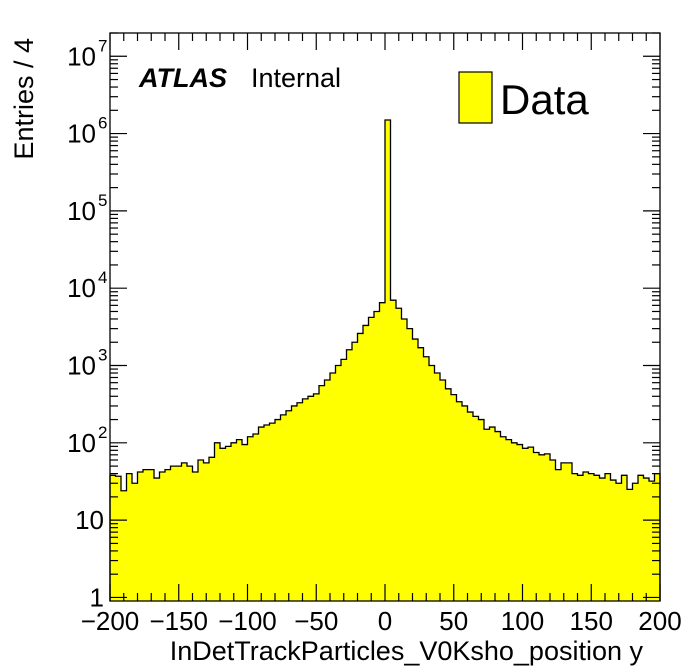 This screenshot has height=672, width=696. I want to click on x-tick-label: 100, so click(522, 621).